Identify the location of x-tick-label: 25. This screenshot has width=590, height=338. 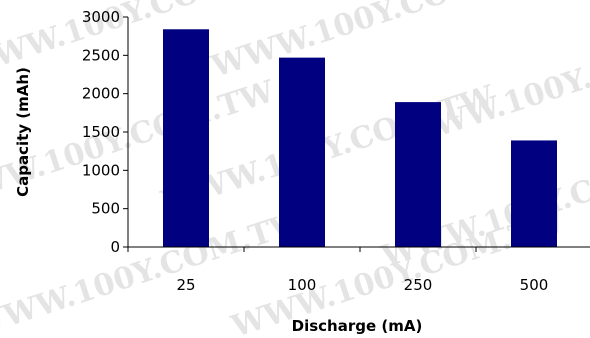
(185, 285).